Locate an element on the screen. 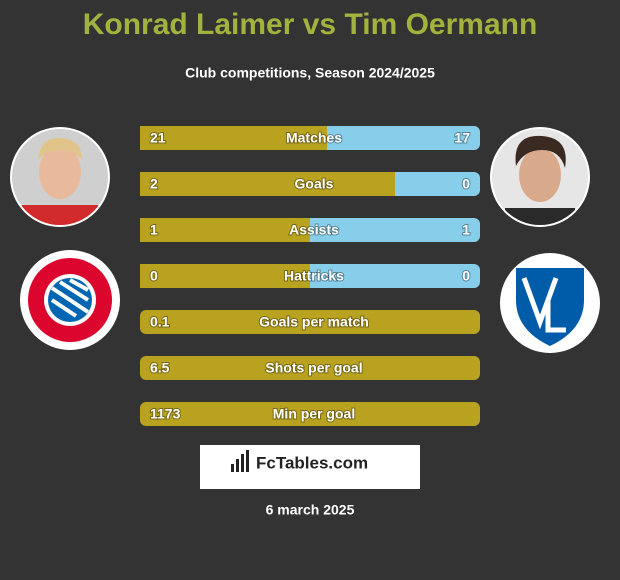 Image resolution: width=620 pixels, height=580 pixels. stat-label: Assists is located at coordinates (314, 230).